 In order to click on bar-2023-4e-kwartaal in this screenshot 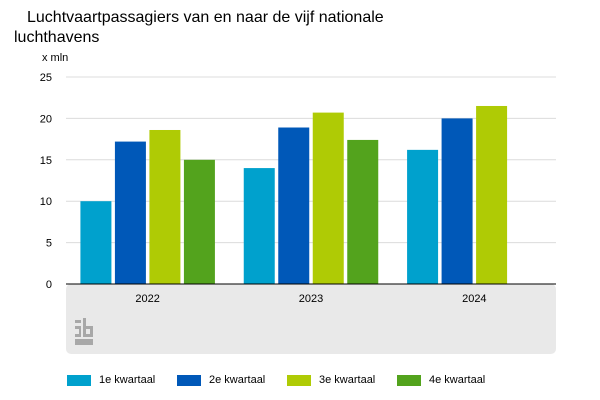, I will do `click(363, 211)`.